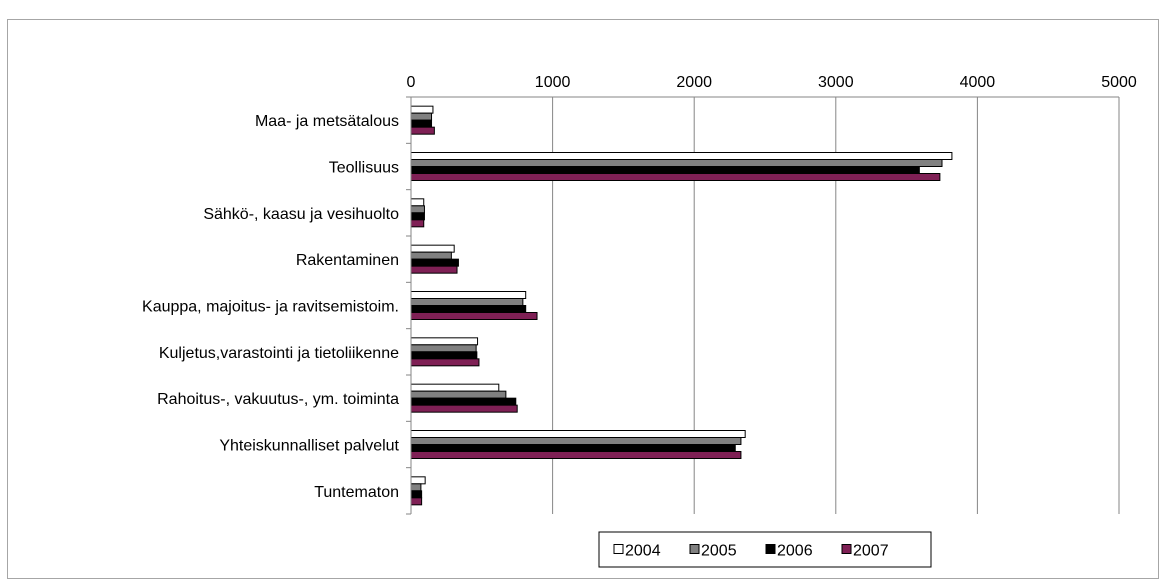  I want to click on legend-label: 2005, so click(719, 551).